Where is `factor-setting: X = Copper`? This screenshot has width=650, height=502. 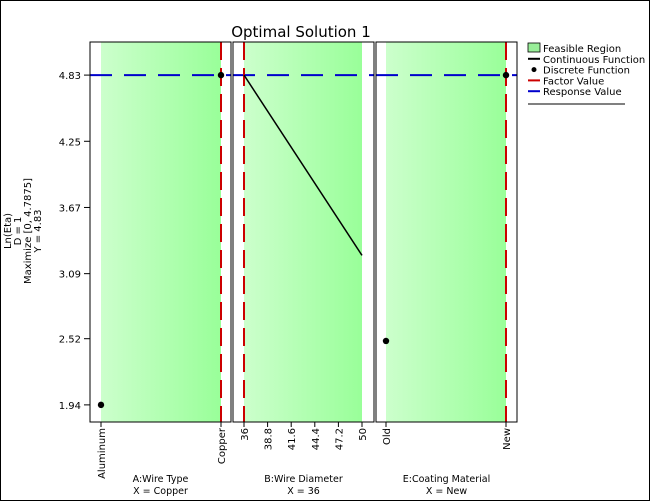 factor-setting: X = Copper is located at coordinates (160, 491).